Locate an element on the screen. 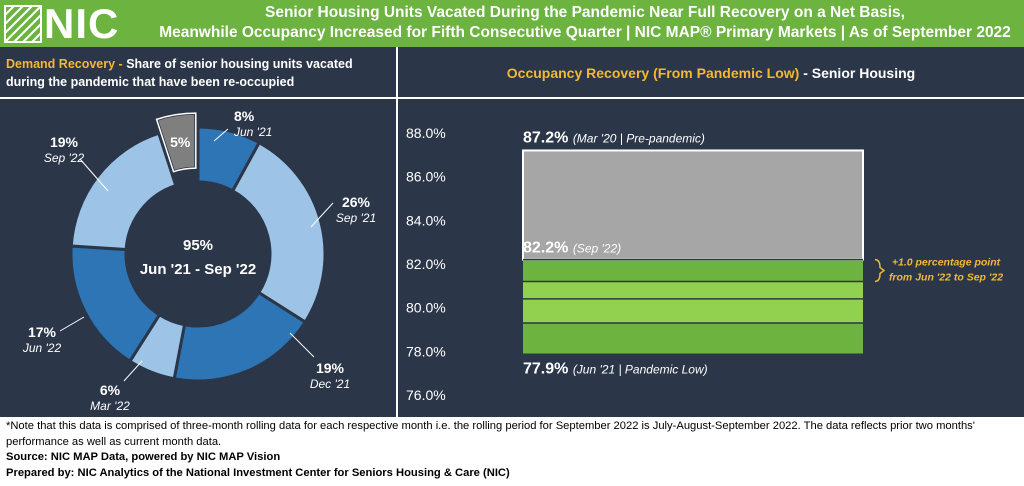  donut-period-label: Jun '21 is located at coordinates (252, 132).